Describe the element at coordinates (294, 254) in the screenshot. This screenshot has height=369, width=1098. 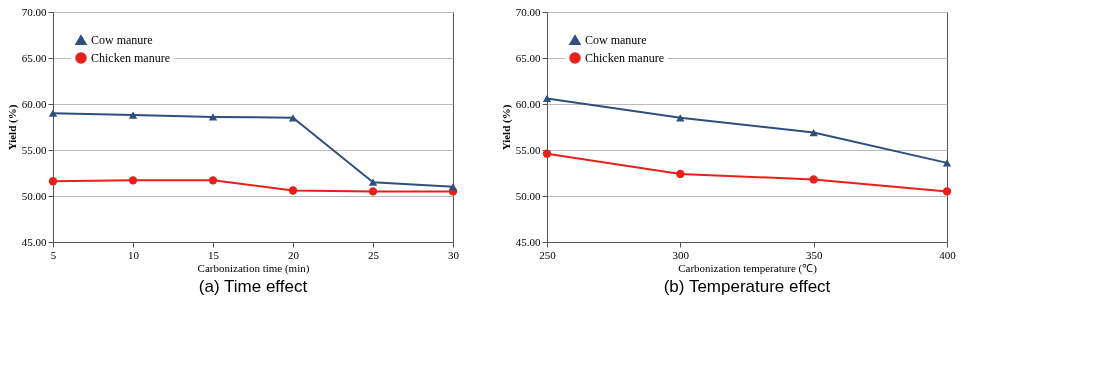
I see `x-tick-label: 20` at that location.